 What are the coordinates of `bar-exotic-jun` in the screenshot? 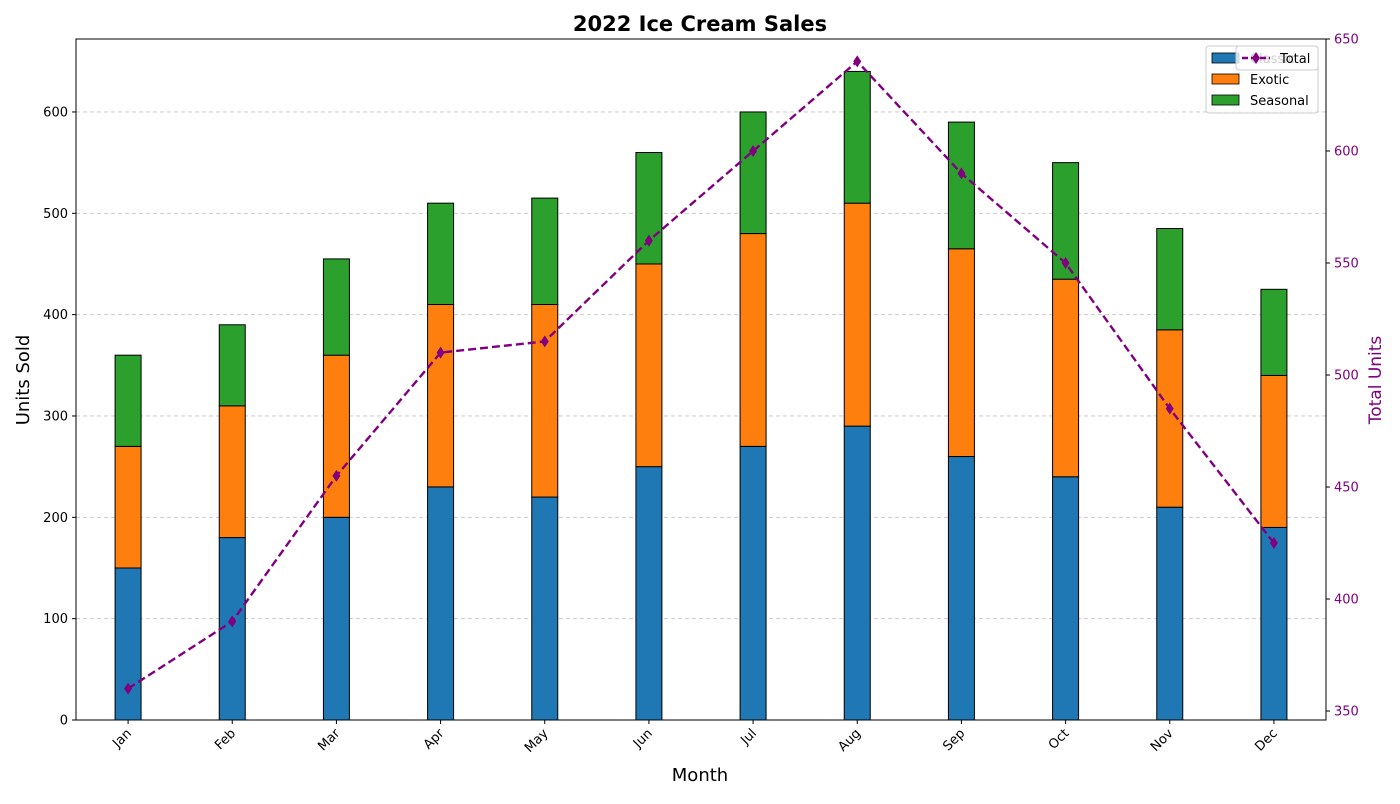 It's located at (649, 365).